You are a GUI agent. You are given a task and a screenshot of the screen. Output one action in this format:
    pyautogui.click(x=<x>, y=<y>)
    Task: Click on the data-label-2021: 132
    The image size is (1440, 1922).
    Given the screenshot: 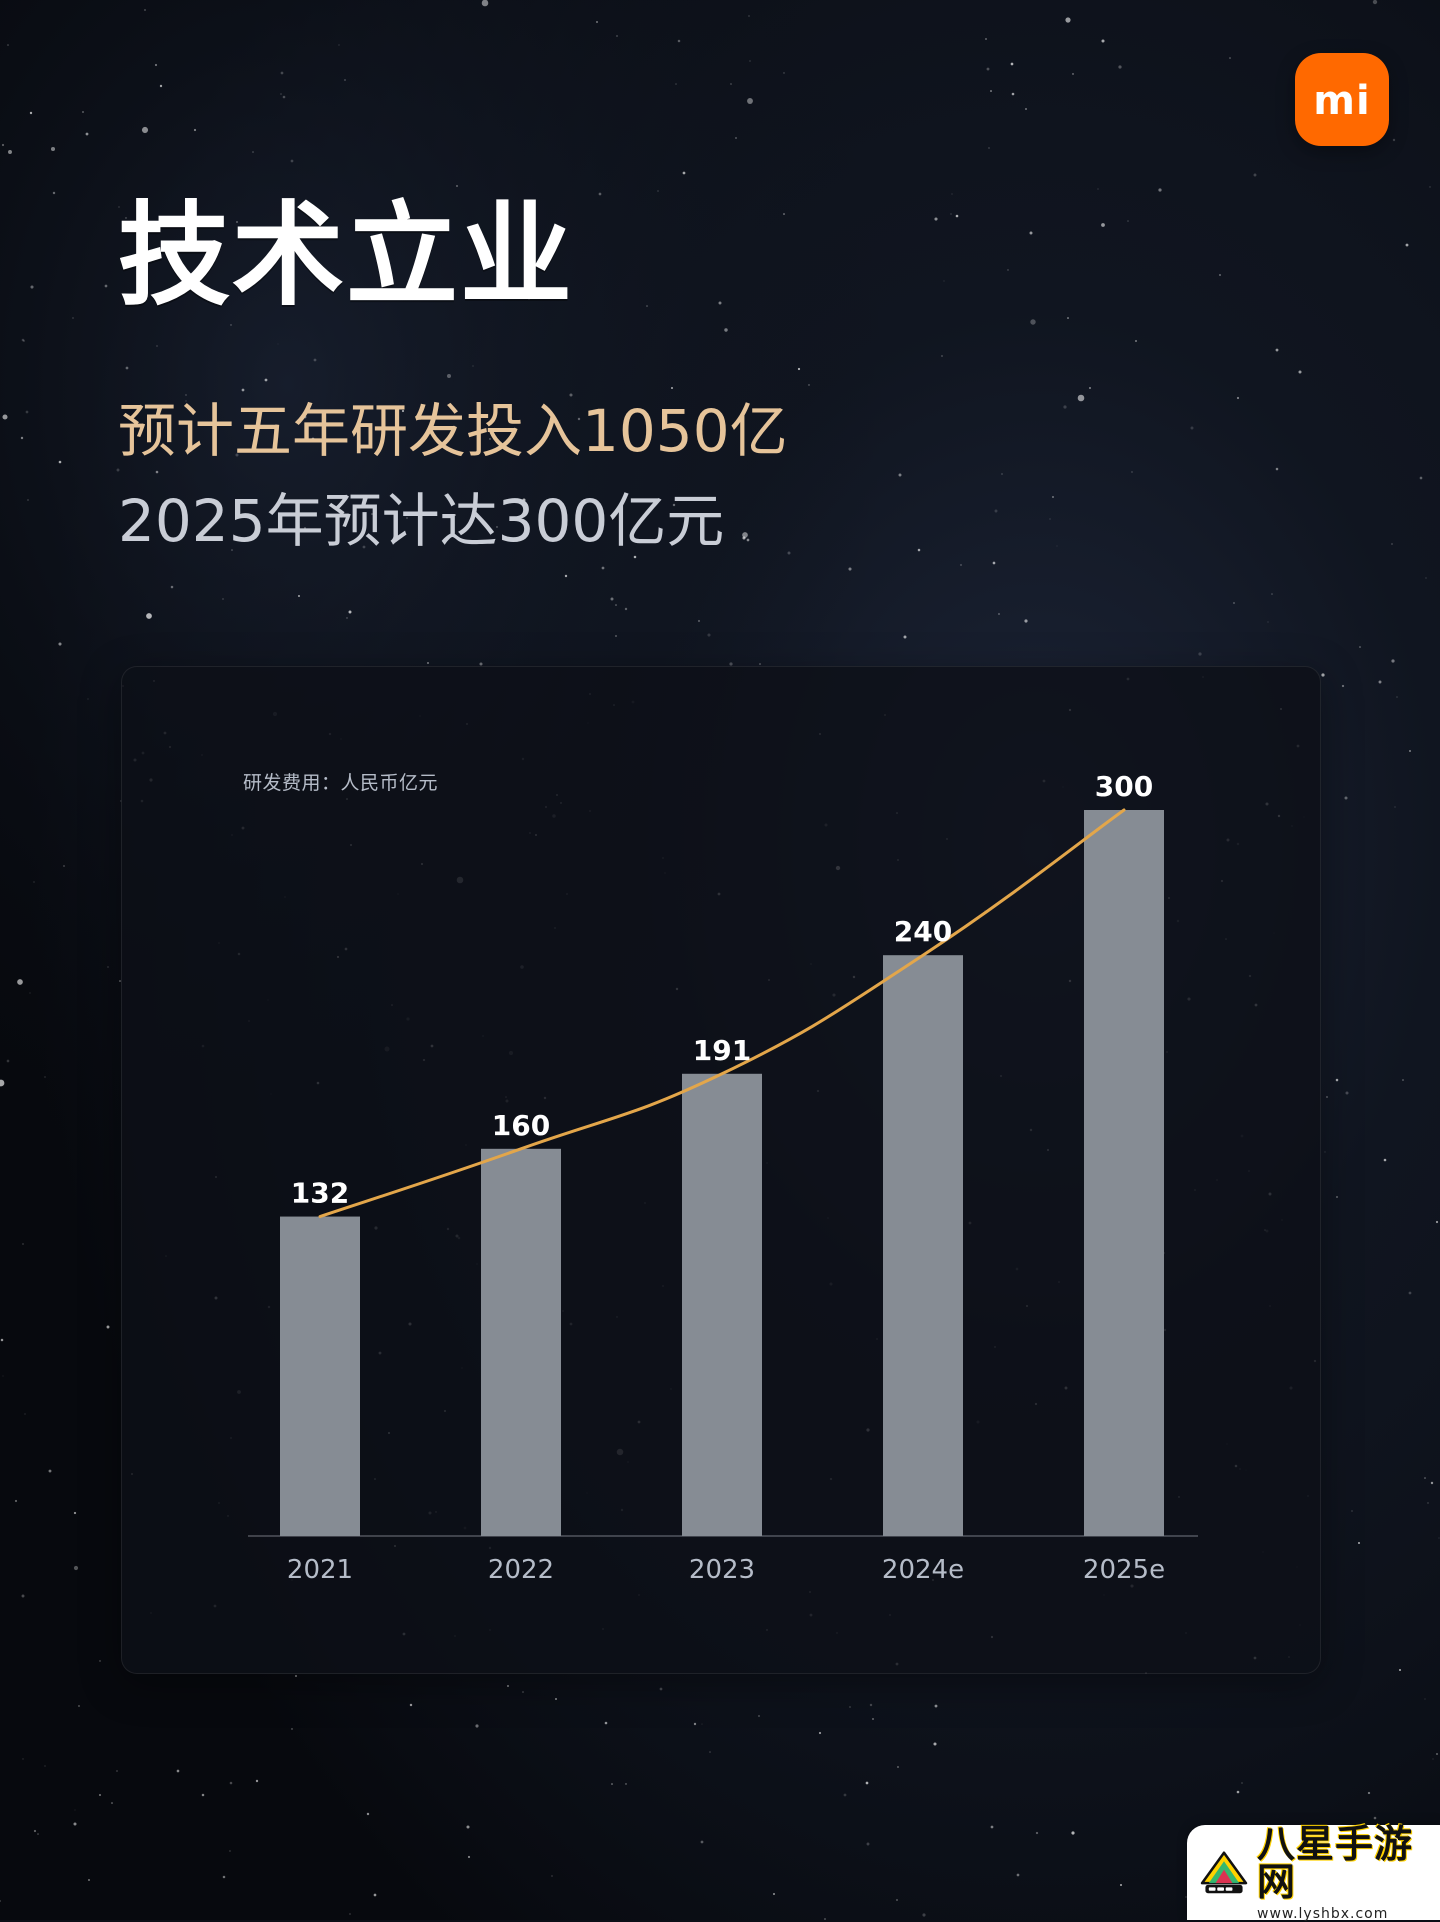 What is the action you would take?
    pyautogui.click(x=320, y=1193)
    